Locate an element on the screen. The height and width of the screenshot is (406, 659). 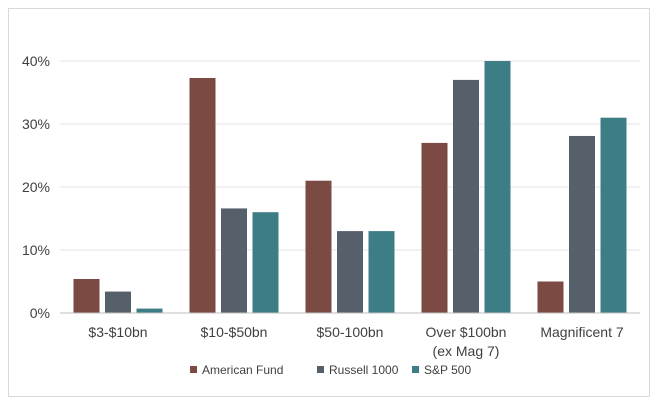
y-tick-label: 0% is located at coordinates (40, 313).